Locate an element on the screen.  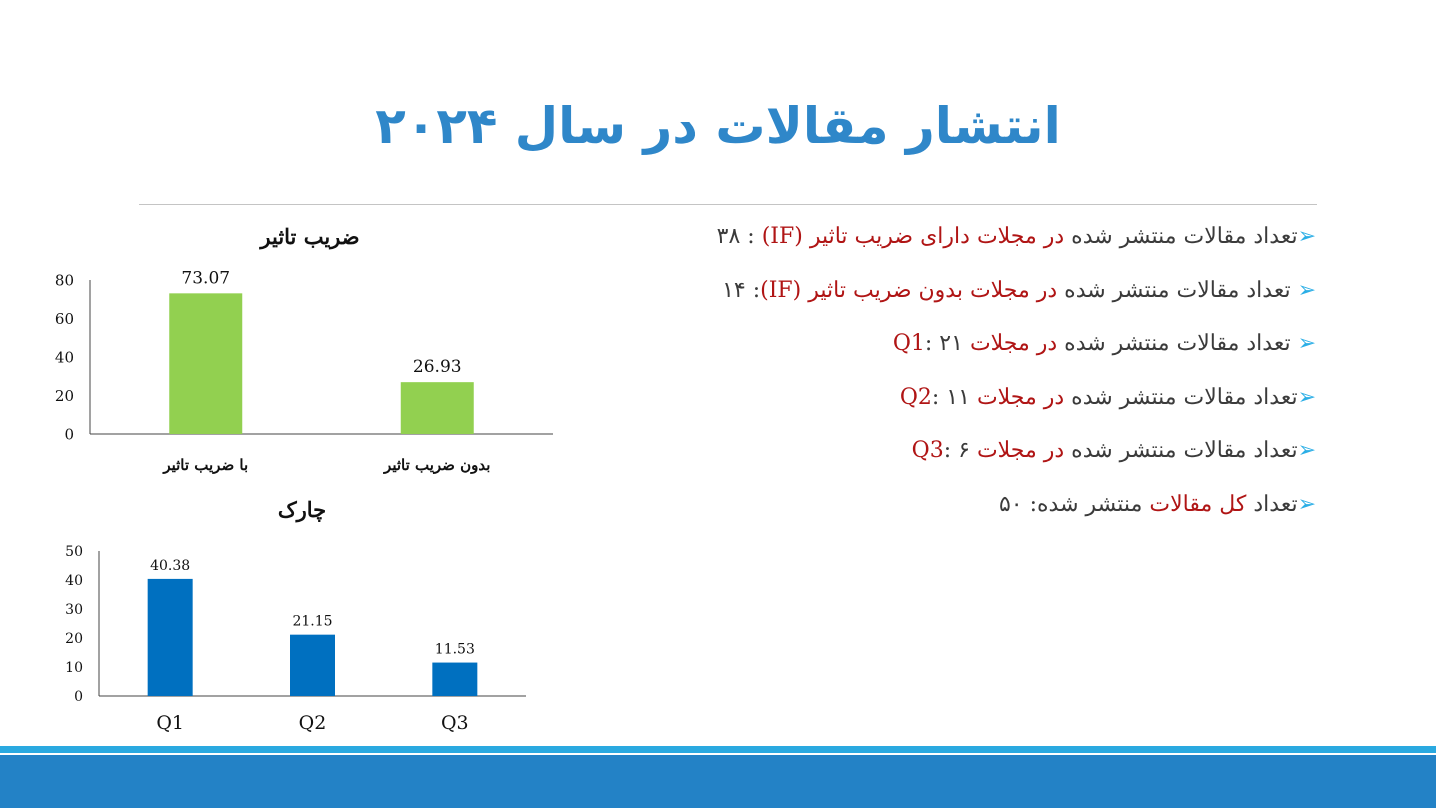
bullet-suffix: : ۳۸ is located at coordinates (739, 236).